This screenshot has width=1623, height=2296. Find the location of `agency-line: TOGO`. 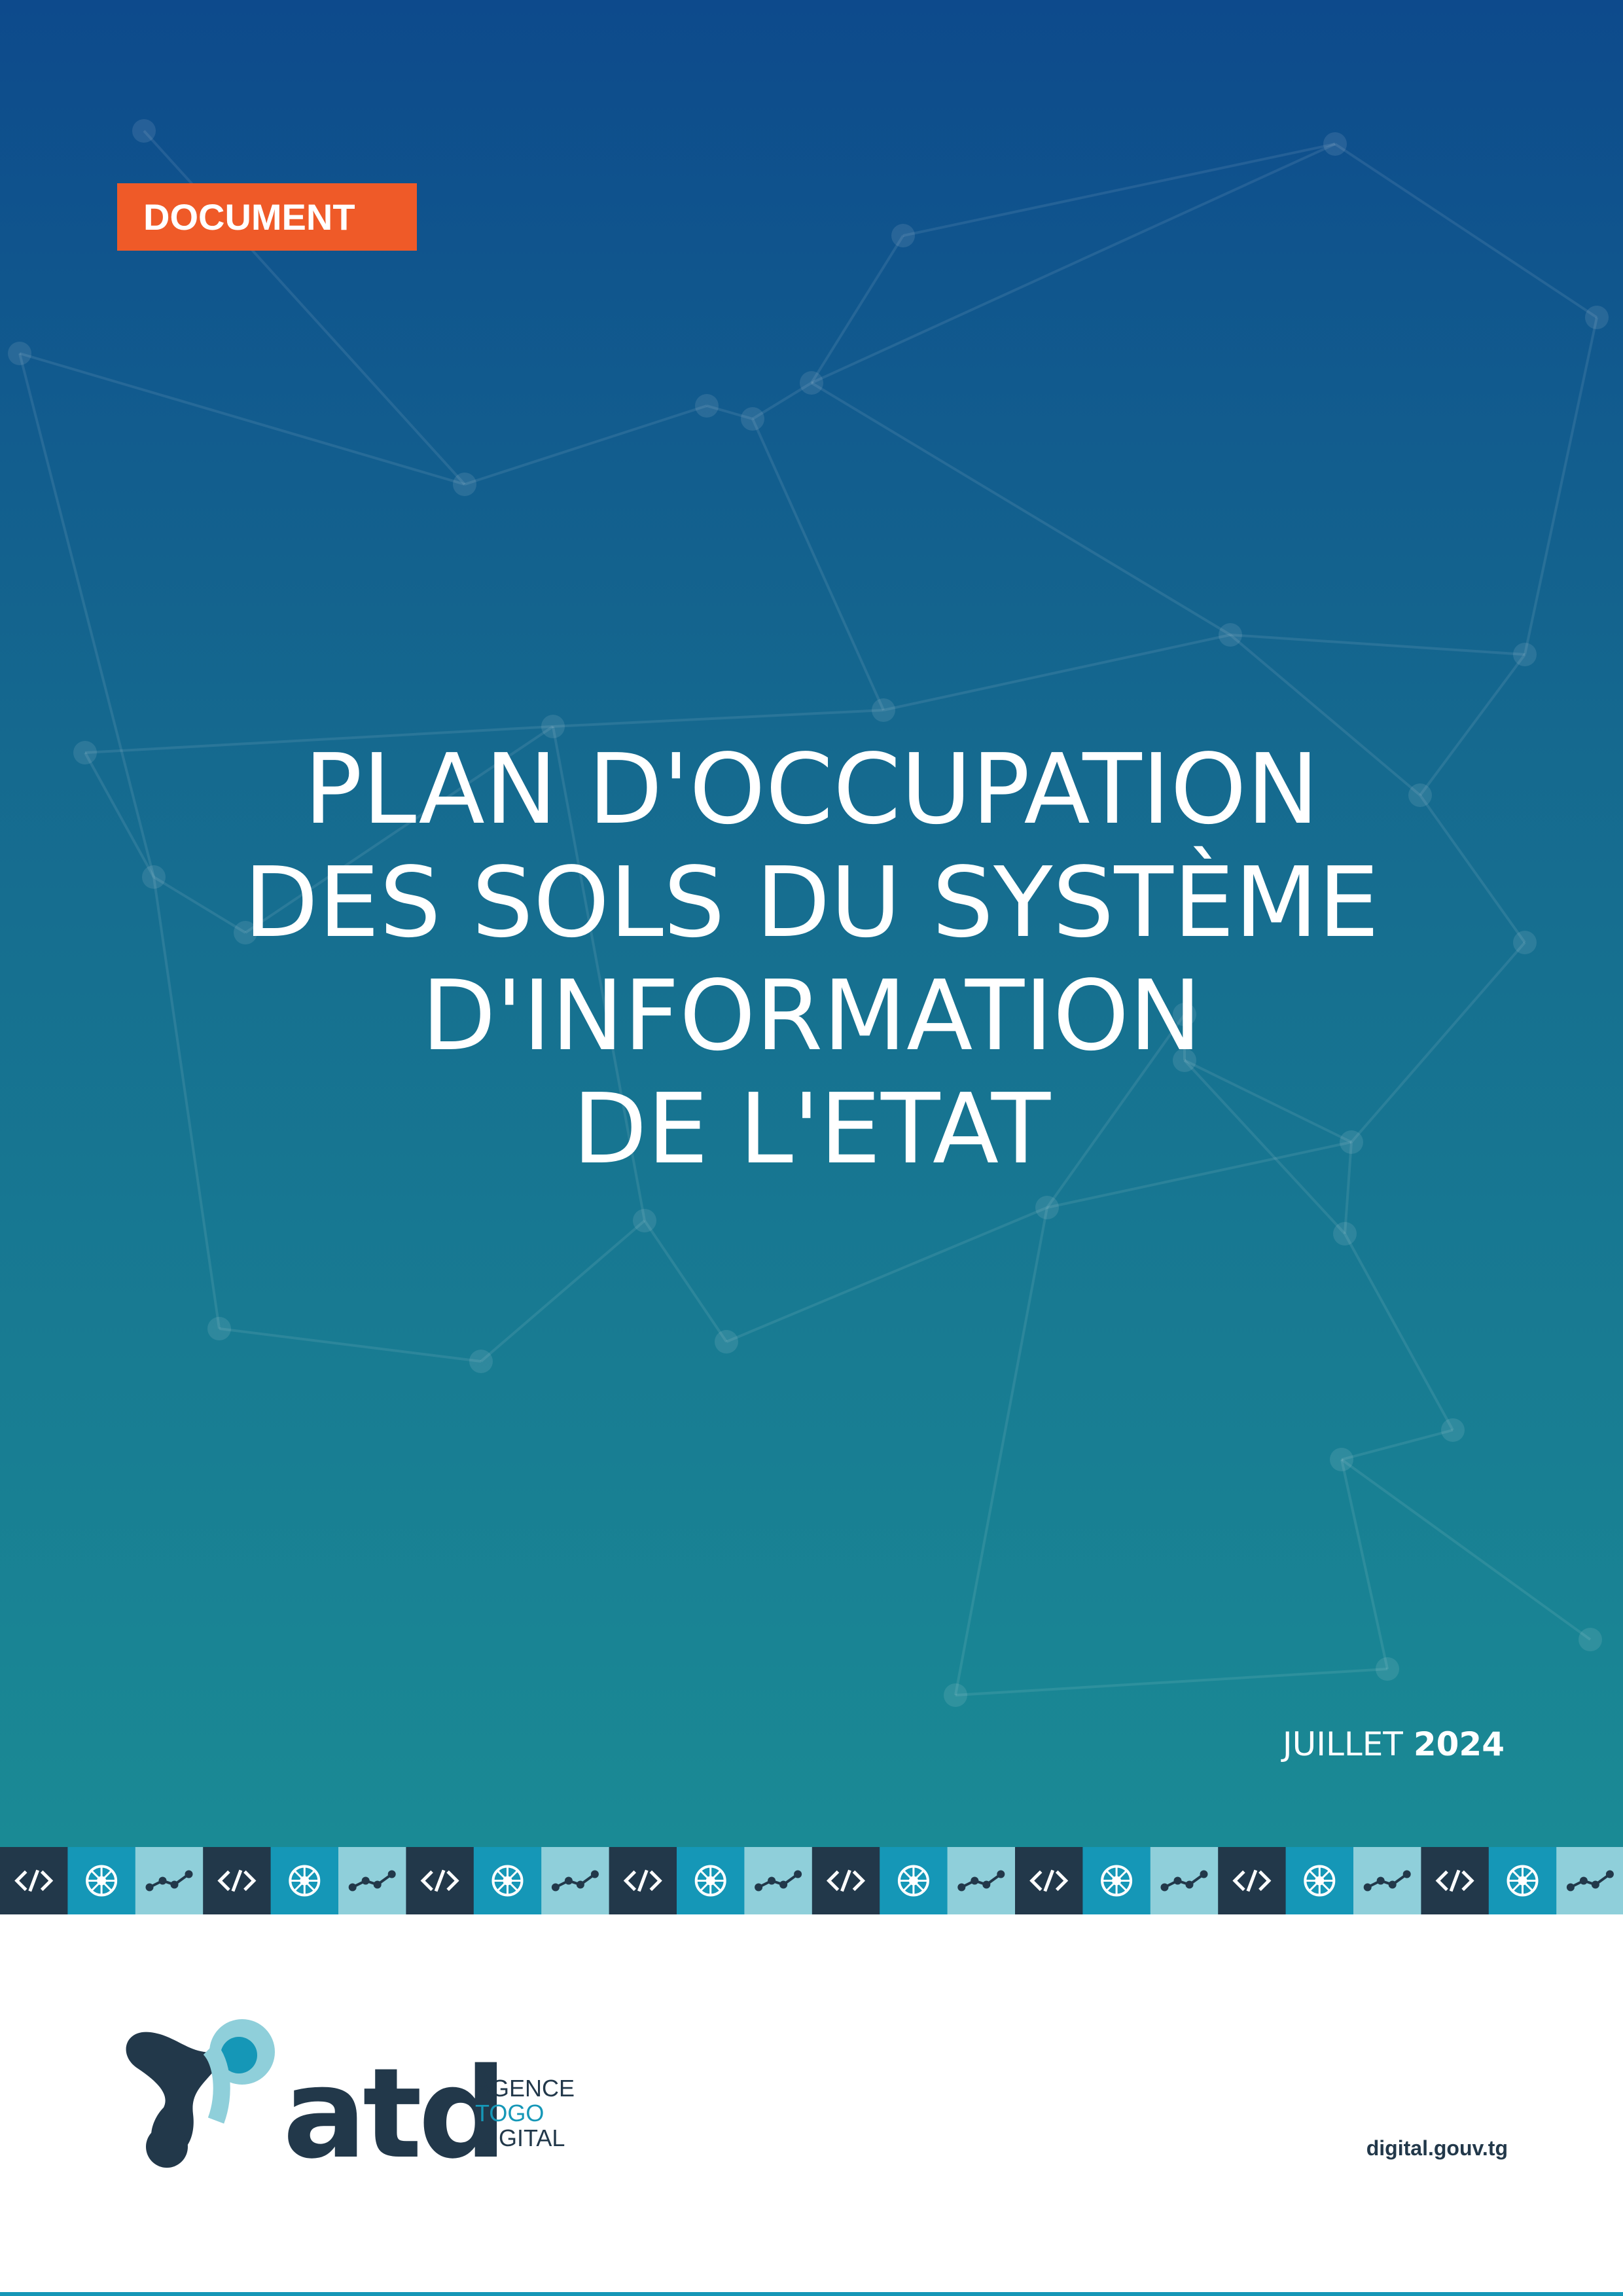

agency-line: TOGO is located at coordinates (509, 2113).